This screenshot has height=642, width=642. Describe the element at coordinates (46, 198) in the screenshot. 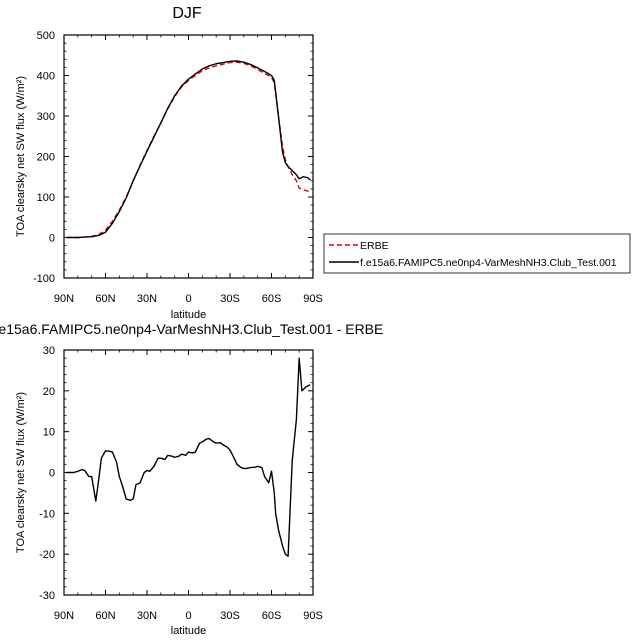

I see `y-tick-label: 100` at that location.